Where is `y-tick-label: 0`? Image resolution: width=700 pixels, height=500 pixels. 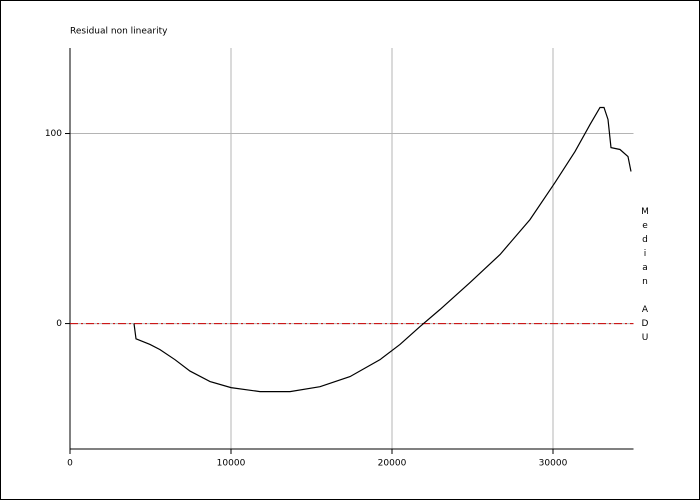 y-tick-label: 0 is located at coordinates (59, 324).